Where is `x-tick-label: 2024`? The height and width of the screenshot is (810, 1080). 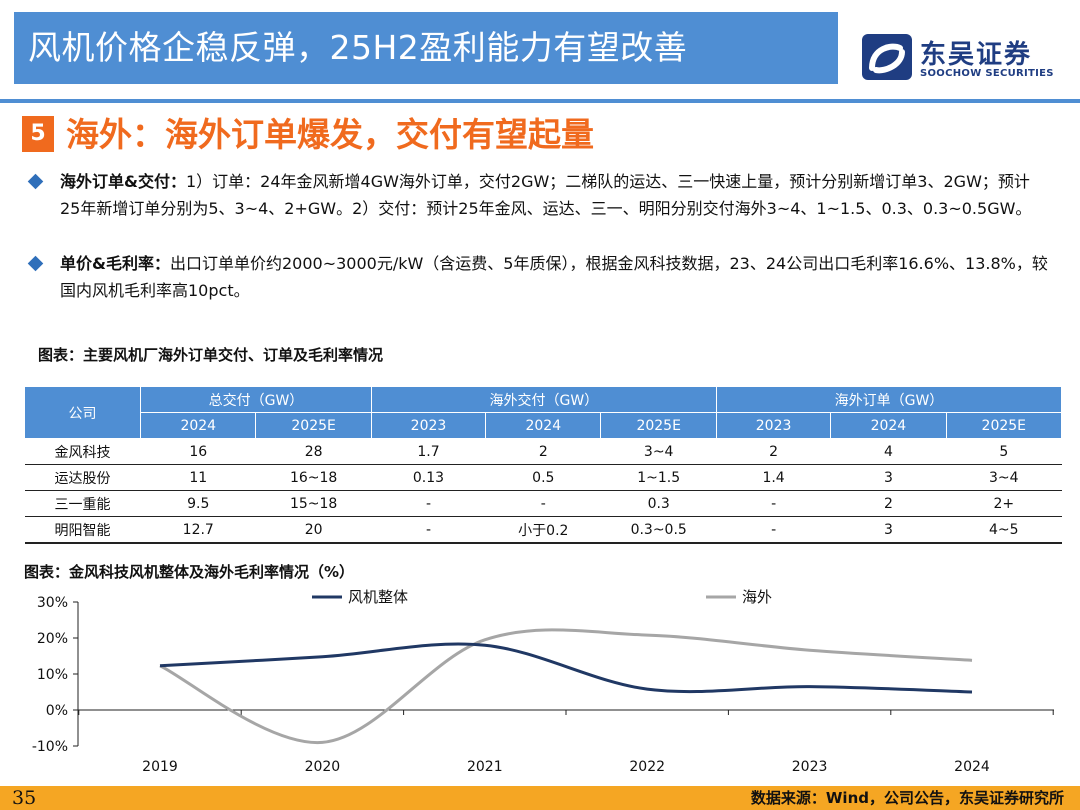
x-tick-label: 2024 is located at coordinates (972, 767).